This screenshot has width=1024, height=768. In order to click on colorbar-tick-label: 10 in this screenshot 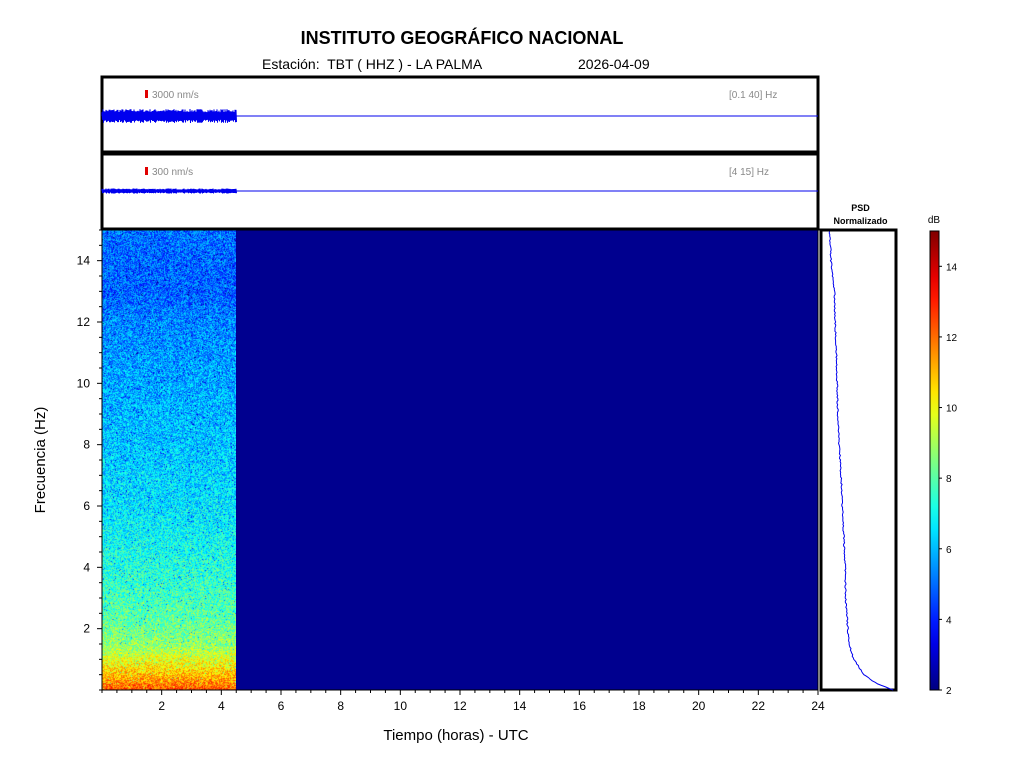, I will do `click(952, 409)`.